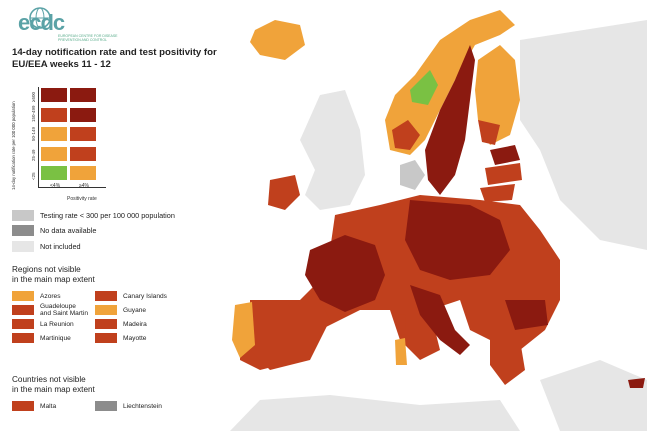 Image resolution: width=647 pixels, height=431 pixels. What do you see at coordinates (84, 186) in the screenshot?
I see `matrix-x-tick: ≥4%` at bounding box center [84, 186].